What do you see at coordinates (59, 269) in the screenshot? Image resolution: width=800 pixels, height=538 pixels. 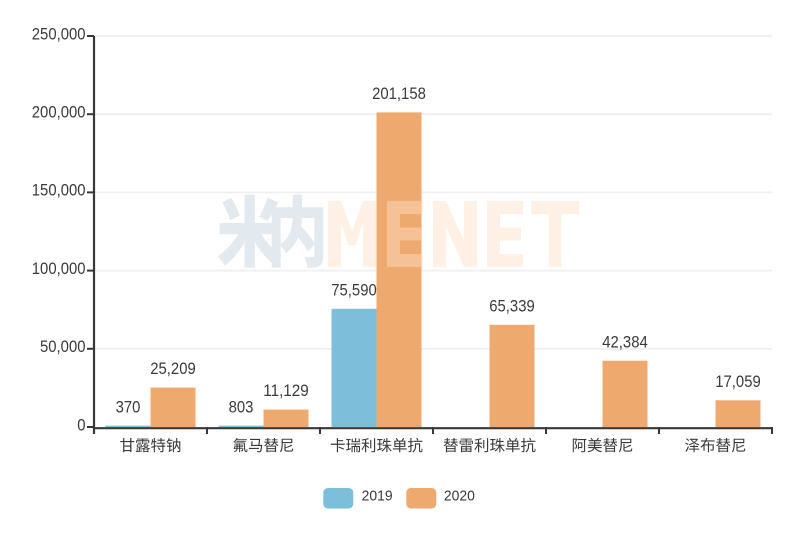 I see `svg-text: 100,000` at bounding box center [59, 269].